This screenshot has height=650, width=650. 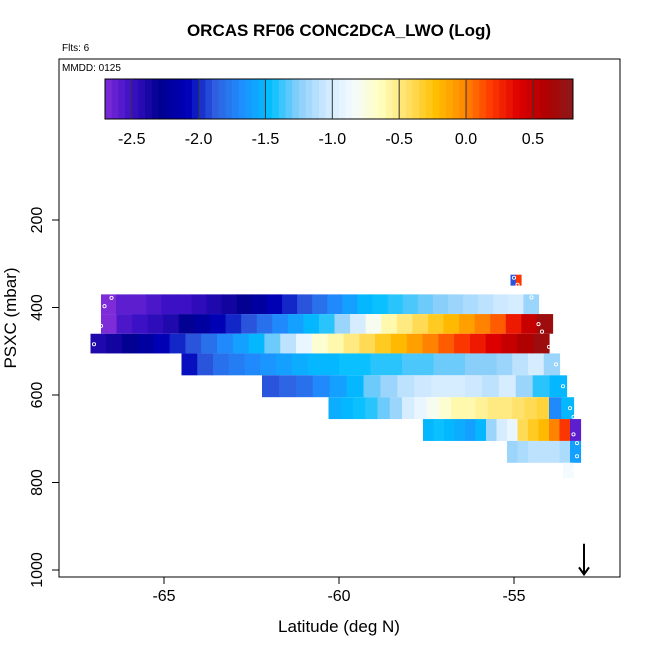 What do you see at coordinates (37, 570) in the screenshot?
I see `y-tick-label: 1000` at bounding box center [37, 570].